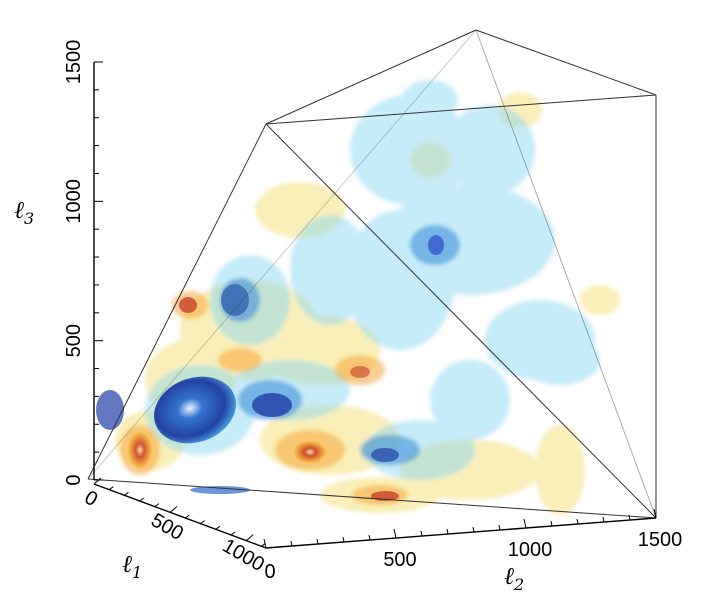 This screenshot has width=716, height=597. I want to click on z-axis-label: ℓ3, so click(24, 212).